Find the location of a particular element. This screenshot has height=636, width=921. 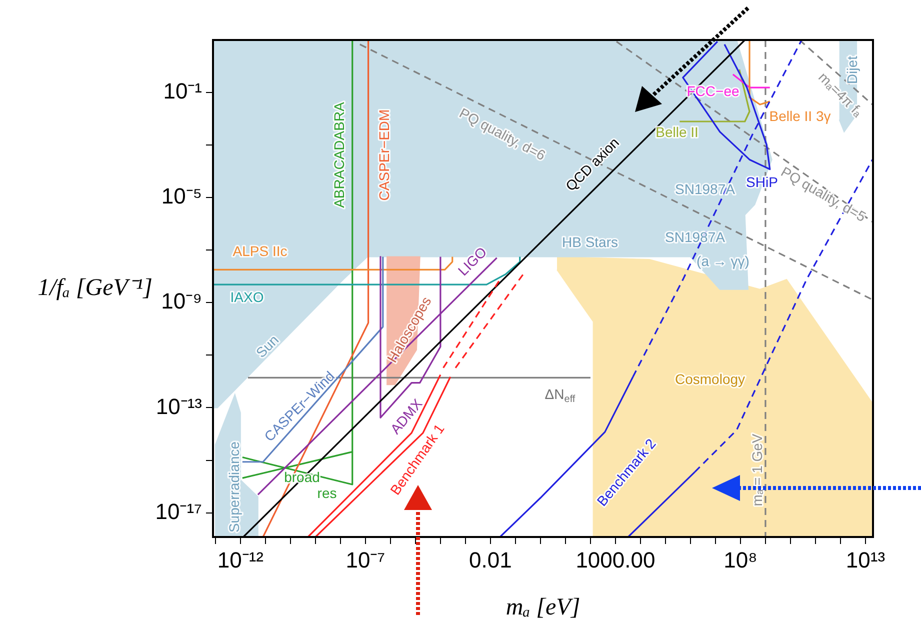

annotation: Belle II 3γ is located at coordinates (800, 116).